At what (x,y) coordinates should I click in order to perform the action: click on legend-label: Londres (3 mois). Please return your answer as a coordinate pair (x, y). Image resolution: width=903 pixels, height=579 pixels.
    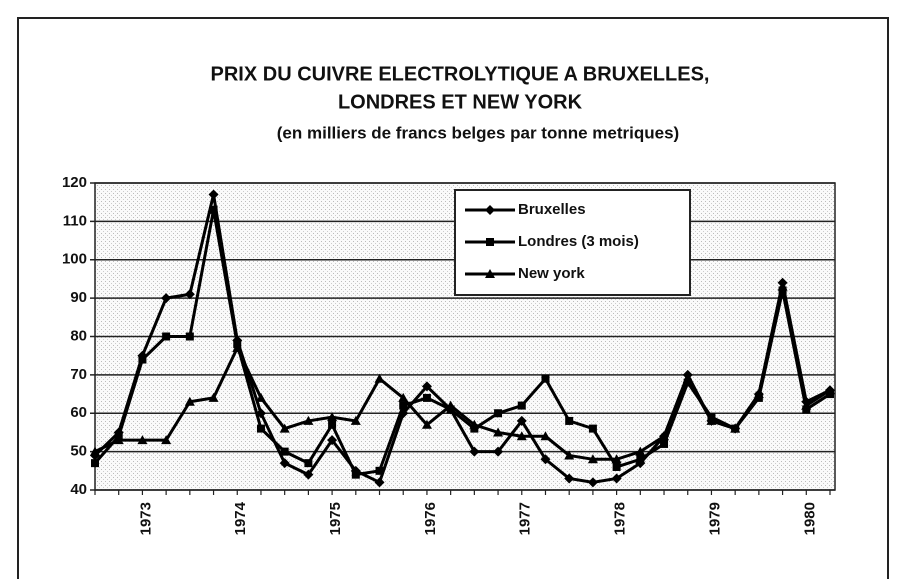
    Looking at the image, I should click on (578, 241).